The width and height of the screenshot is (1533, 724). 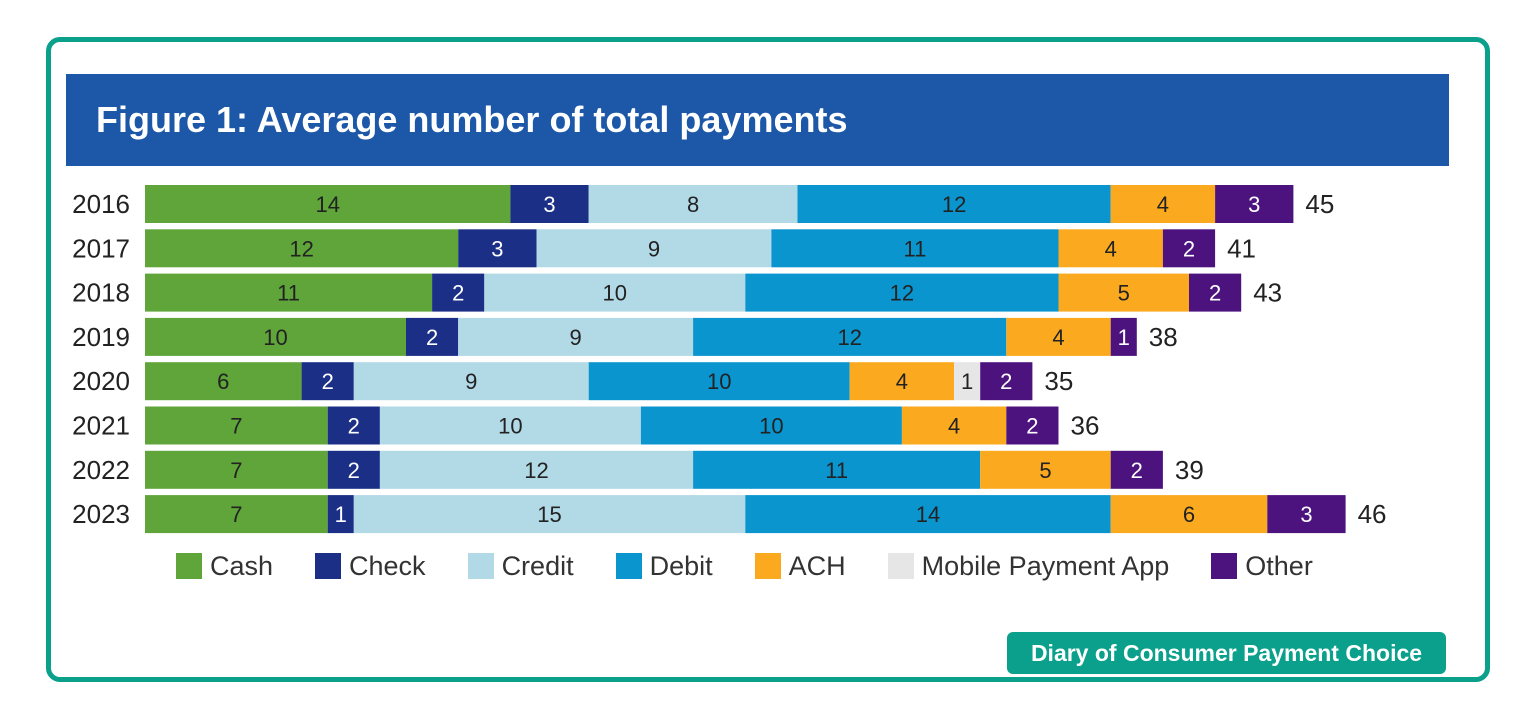 I want to click on y-tick-label: 2016, so click(x=101, y=204).